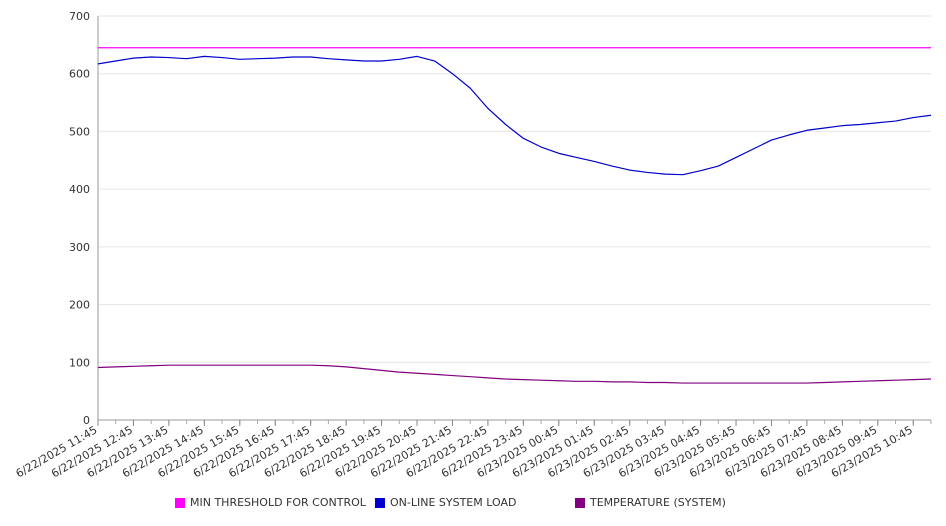 The image size is (946, 526). Describe the element at coordinates (658, 502) in the screenshot. I see `legend-label-temperature: TEMPERATURE (SYSTEM)` at that location.